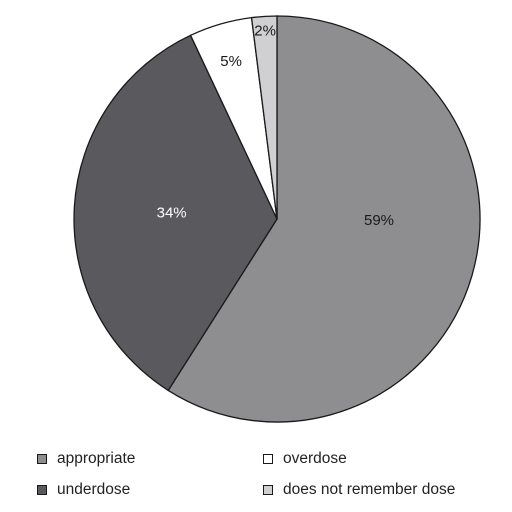  What do you see at coordinates (379, 220) in the screenshot?
I see `pie-value-label-appropriate: 59%` at bounding box center [379, 220].